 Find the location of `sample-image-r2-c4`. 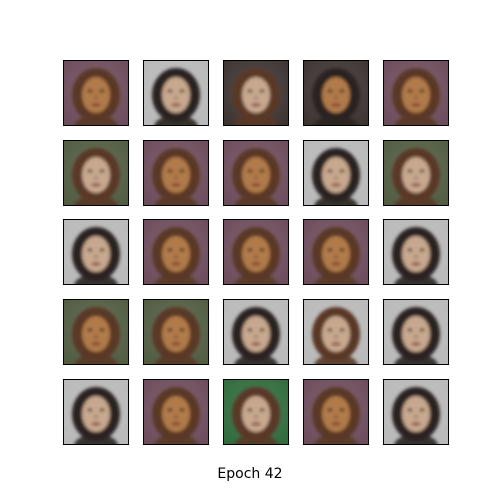

sample-image-r2-c4 is located at coordinates (336, 173).